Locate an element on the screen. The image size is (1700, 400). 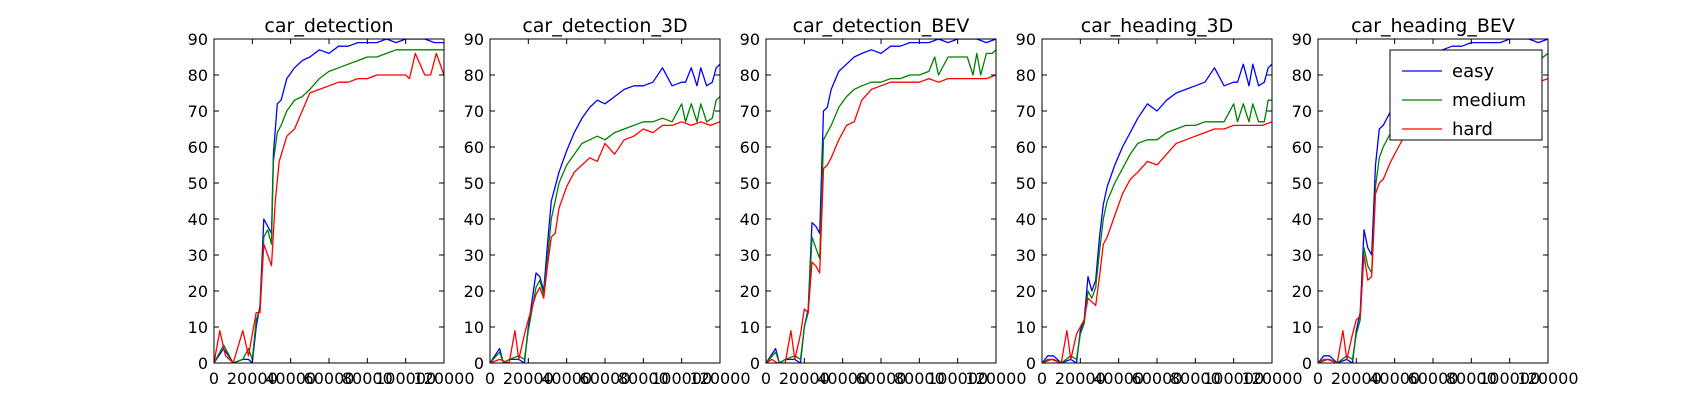
chart-title: car_heading_BEV is located at coordinates (1433, 26).